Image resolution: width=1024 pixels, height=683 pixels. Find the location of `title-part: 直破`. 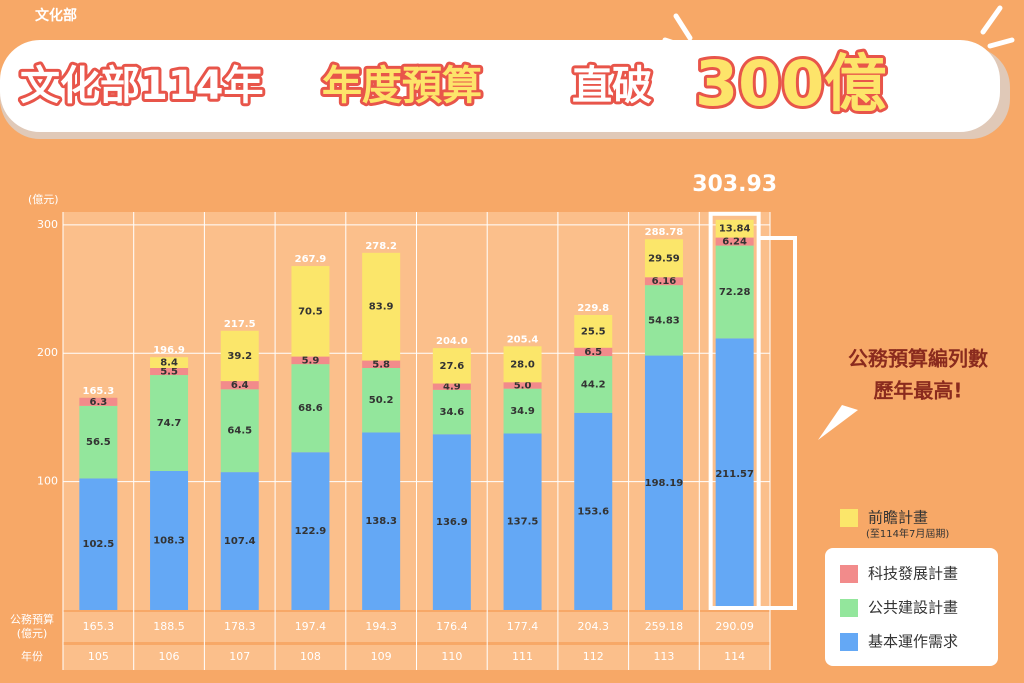

title-part: 直破 is located at coordinates (612, 86).